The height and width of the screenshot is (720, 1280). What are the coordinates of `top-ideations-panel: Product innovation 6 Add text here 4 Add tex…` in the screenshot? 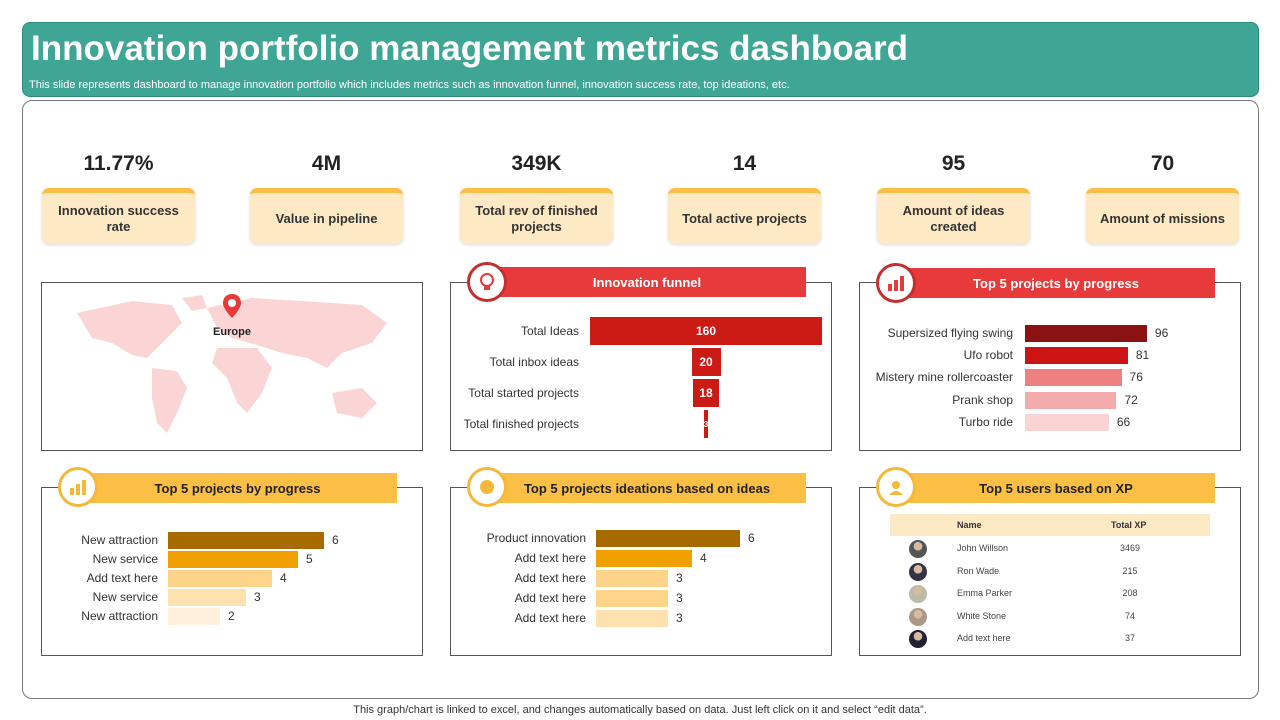 It's located at (641, 571).